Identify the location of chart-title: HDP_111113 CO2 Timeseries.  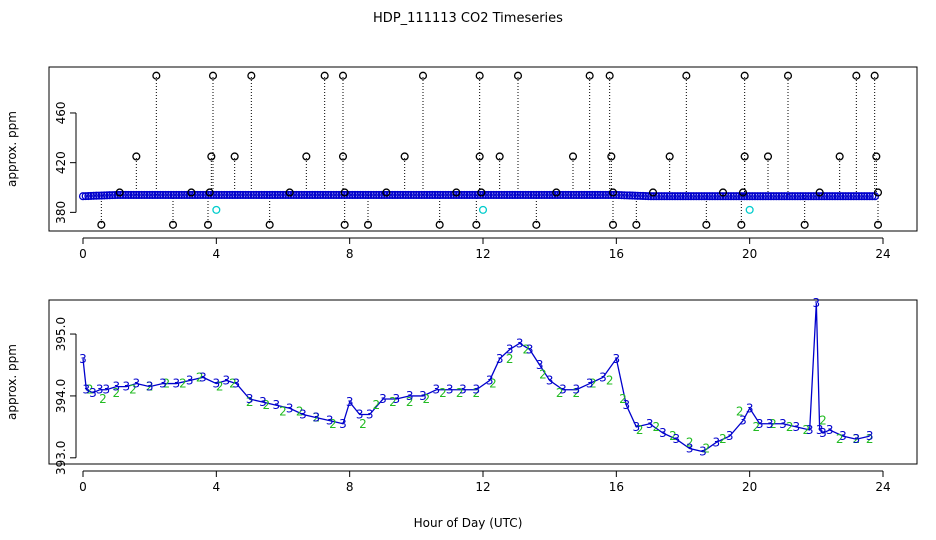
(468, 18).